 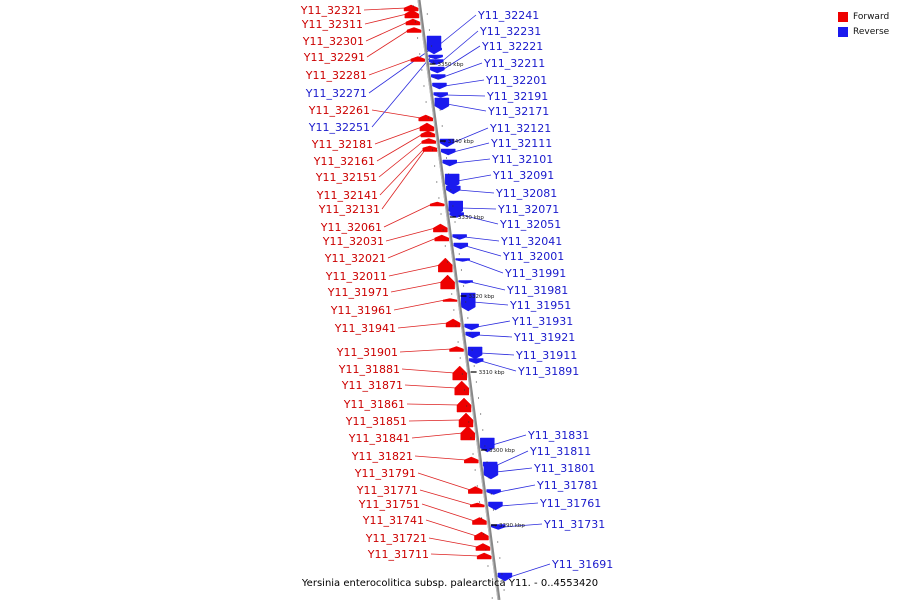 I want to click on forward-gene-label: Y11_31881, so click(x=369, y=369).